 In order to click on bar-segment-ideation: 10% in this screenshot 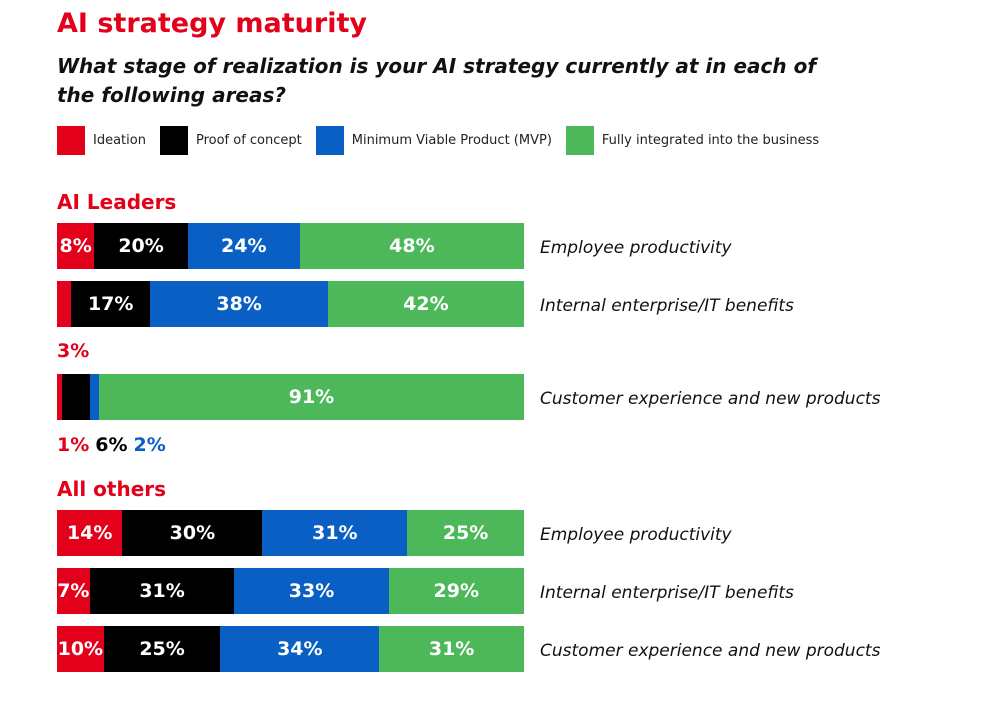, I will do `click(80, 649)`.